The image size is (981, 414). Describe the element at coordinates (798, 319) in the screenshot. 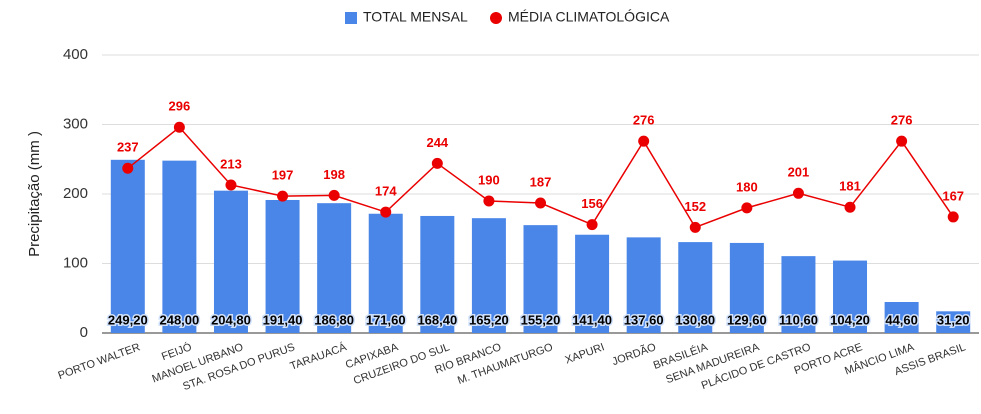

I see `bar-value-label: 110,60` at that location.